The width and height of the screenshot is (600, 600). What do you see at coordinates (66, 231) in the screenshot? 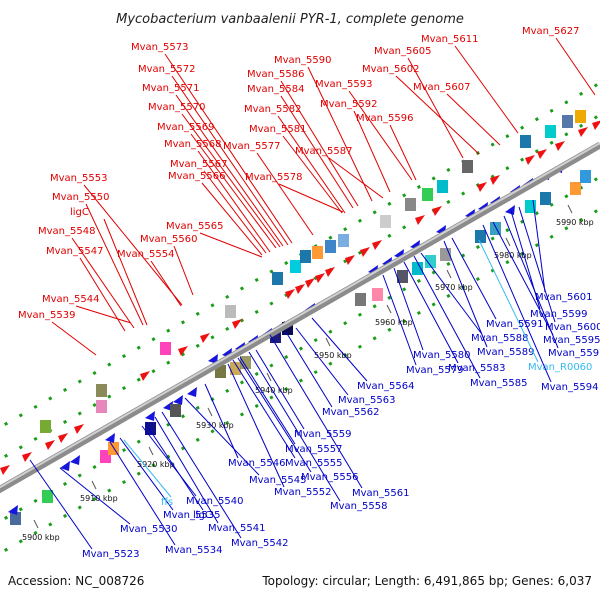
I see `forward-gene-label: Mvan_5548` at bounding box center [66, 231].